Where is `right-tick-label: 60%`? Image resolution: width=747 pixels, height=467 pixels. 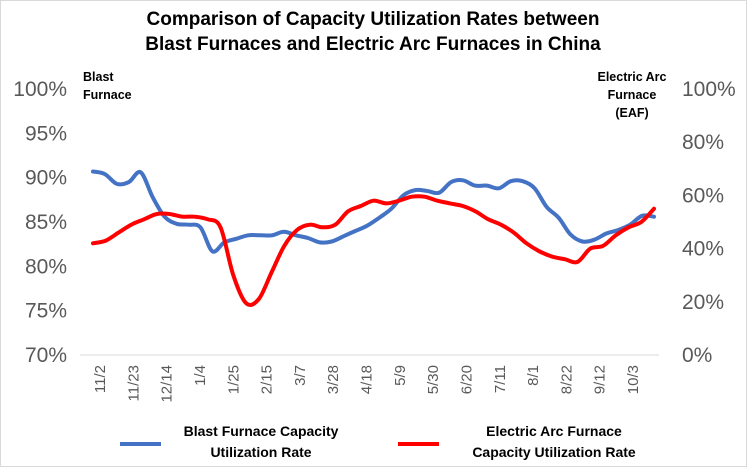 right-tick-label: 60% is located at coordinates (703, 195).